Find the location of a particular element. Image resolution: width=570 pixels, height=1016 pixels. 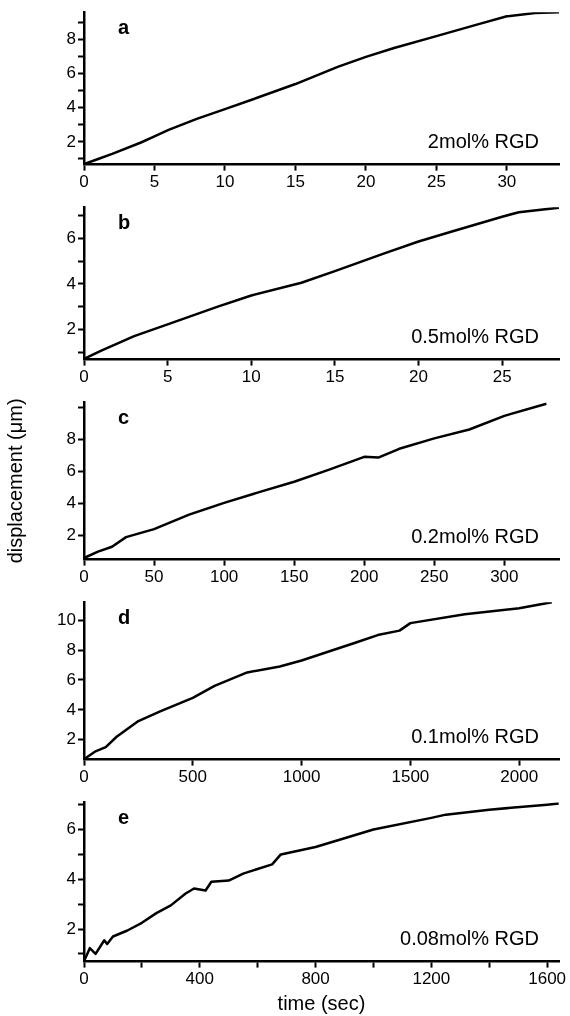

y-axis-title: displacement (μm) is located at coordinates (14, 481).